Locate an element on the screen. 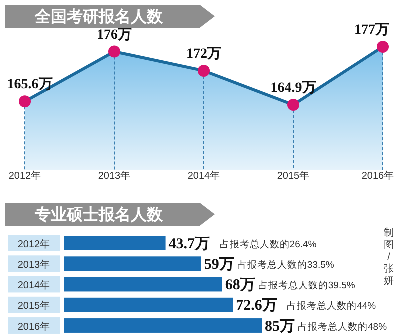  y-tick-label: 2013年 is located at coordinates (34, 264).